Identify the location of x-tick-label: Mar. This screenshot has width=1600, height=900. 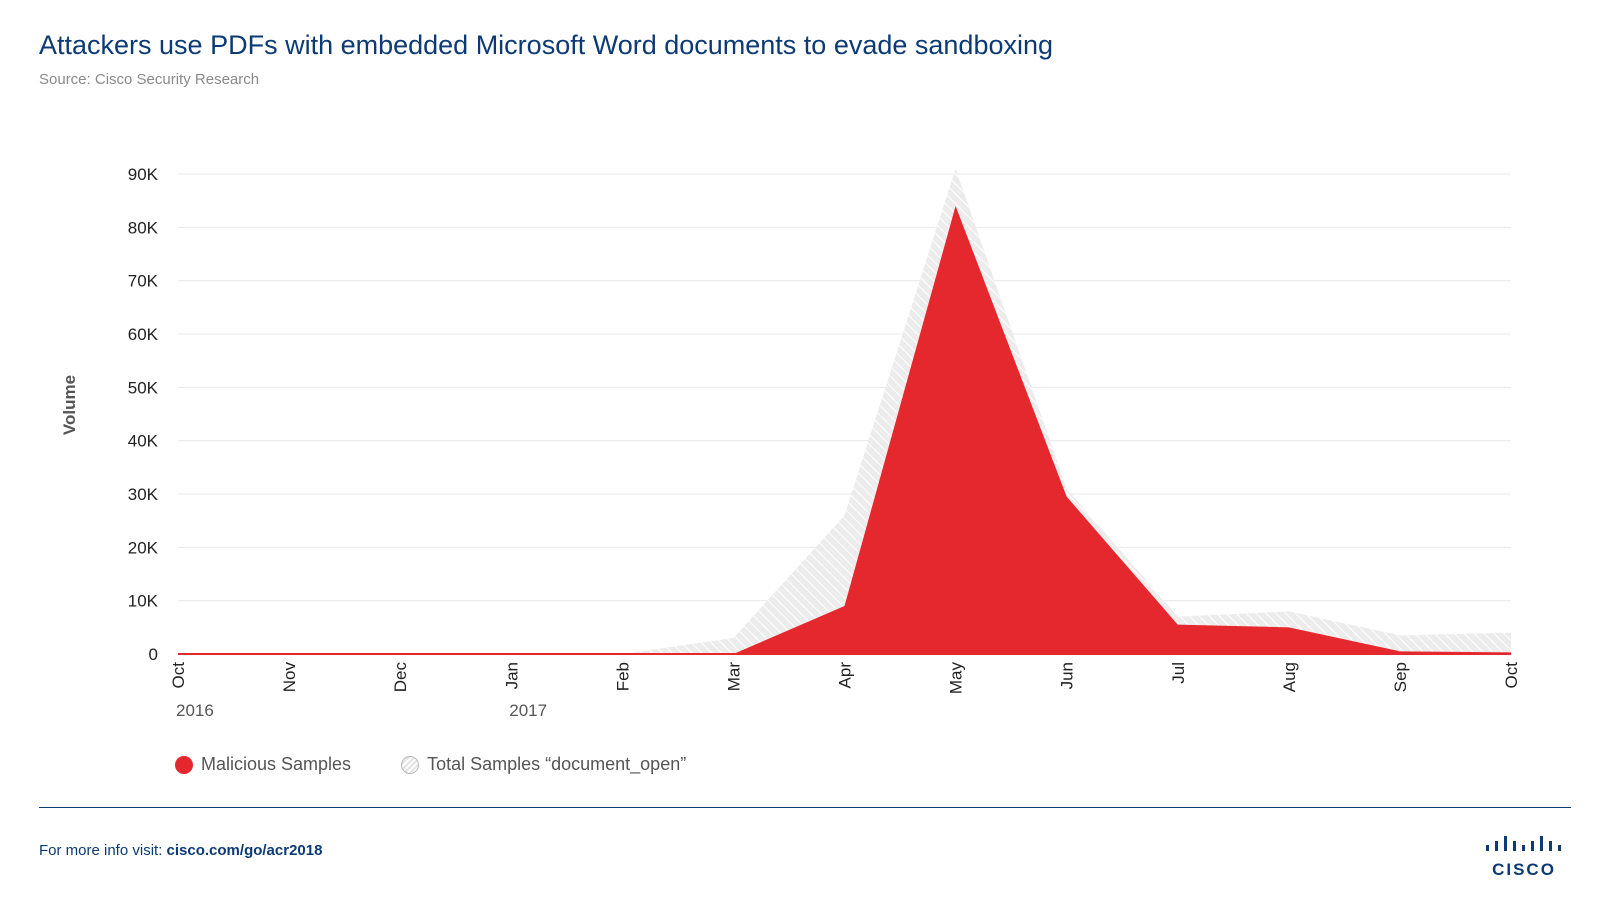
(733, 677).